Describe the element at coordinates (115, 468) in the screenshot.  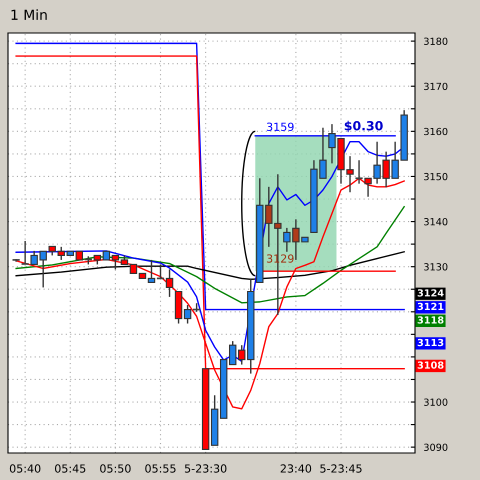
I see `x-tick-label: 05:50` at that location.